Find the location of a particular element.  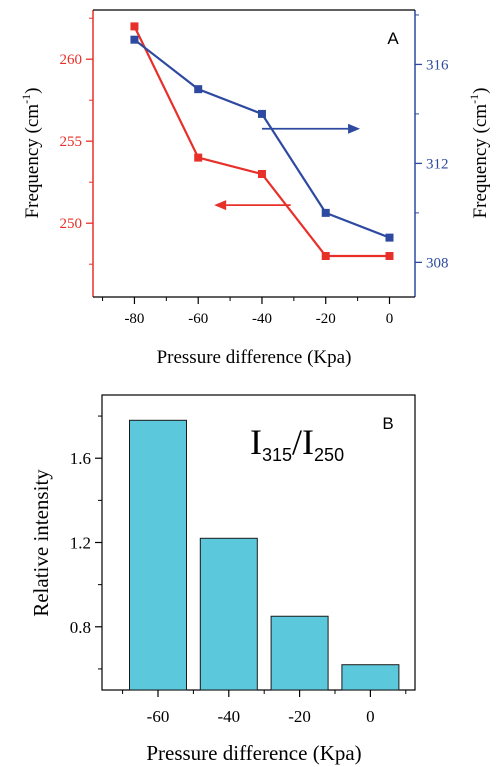

panel-a-x-tick-label: -60 is located at coordinates (198, 319).